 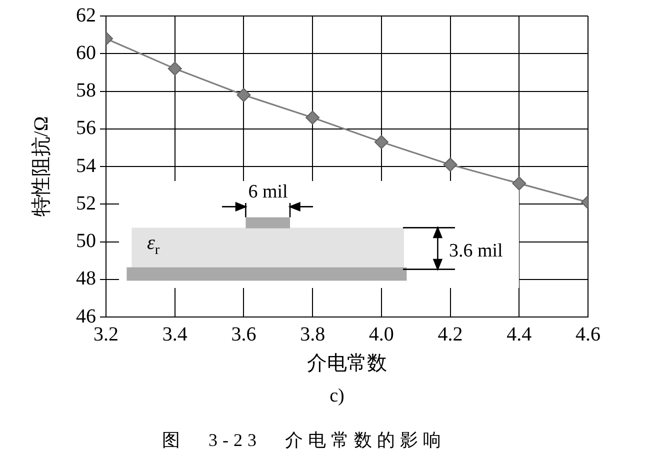 What do you see at coordinates (41, 166) in the screenshot?
I see `y-axis-title: 特性阻抗/Ω` at bounding box center [41, 166].